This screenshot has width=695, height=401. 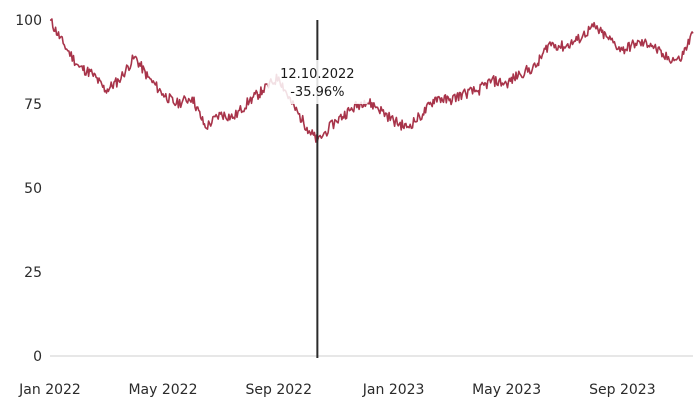 What do you see at coordinates (33, 105) in the screenshot?
I see `y-tick-label-75: 75` at bounding box center [33, 105].